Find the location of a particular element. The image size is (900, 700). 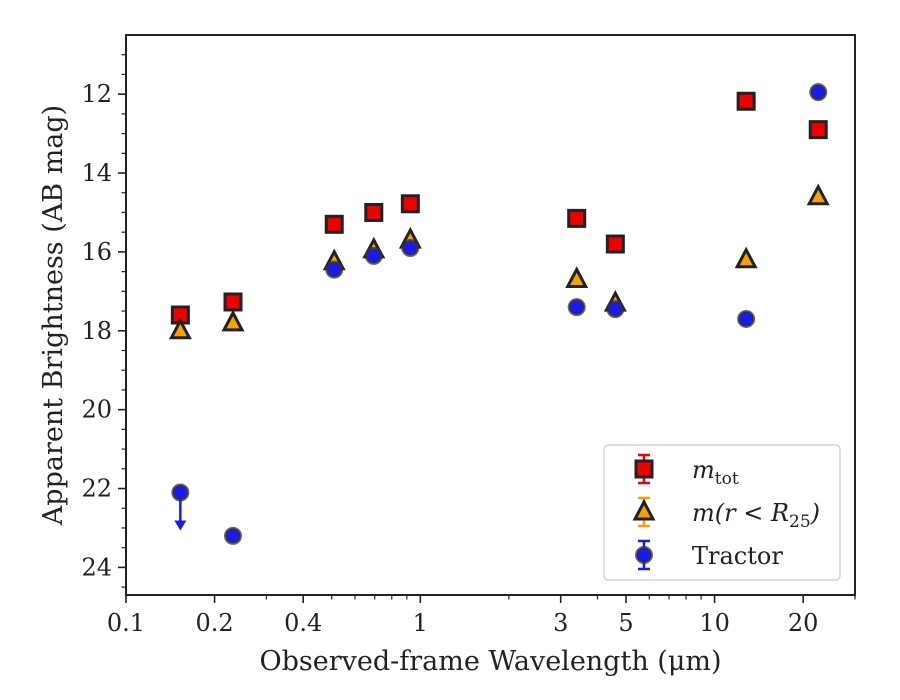

y-tick-label: 16 is located at coordinates (96, 252).